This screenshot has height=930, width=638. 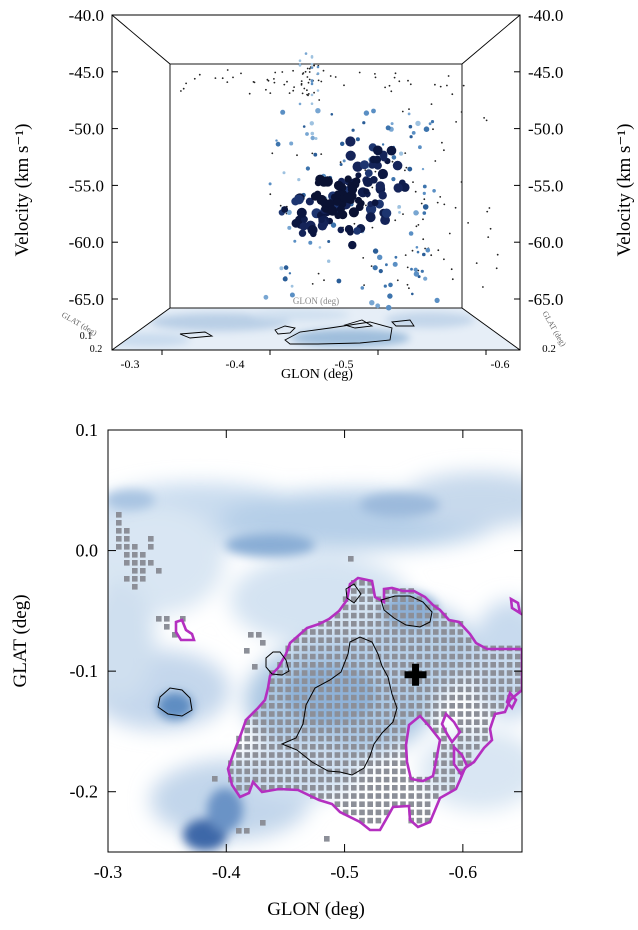 I want to click on map-x-tick-label: -0.3, so click(x=108, y=872).